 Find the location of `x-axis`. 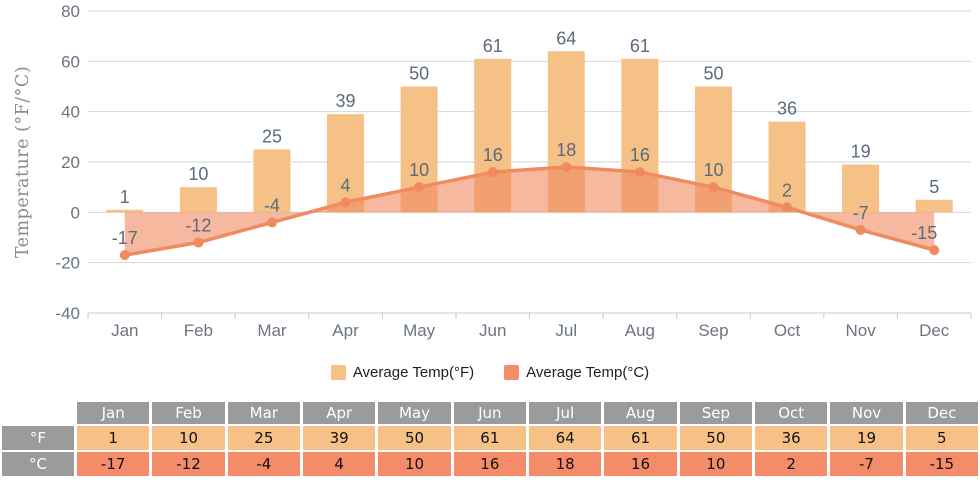

x-axis is located at coordinates (529, 315).